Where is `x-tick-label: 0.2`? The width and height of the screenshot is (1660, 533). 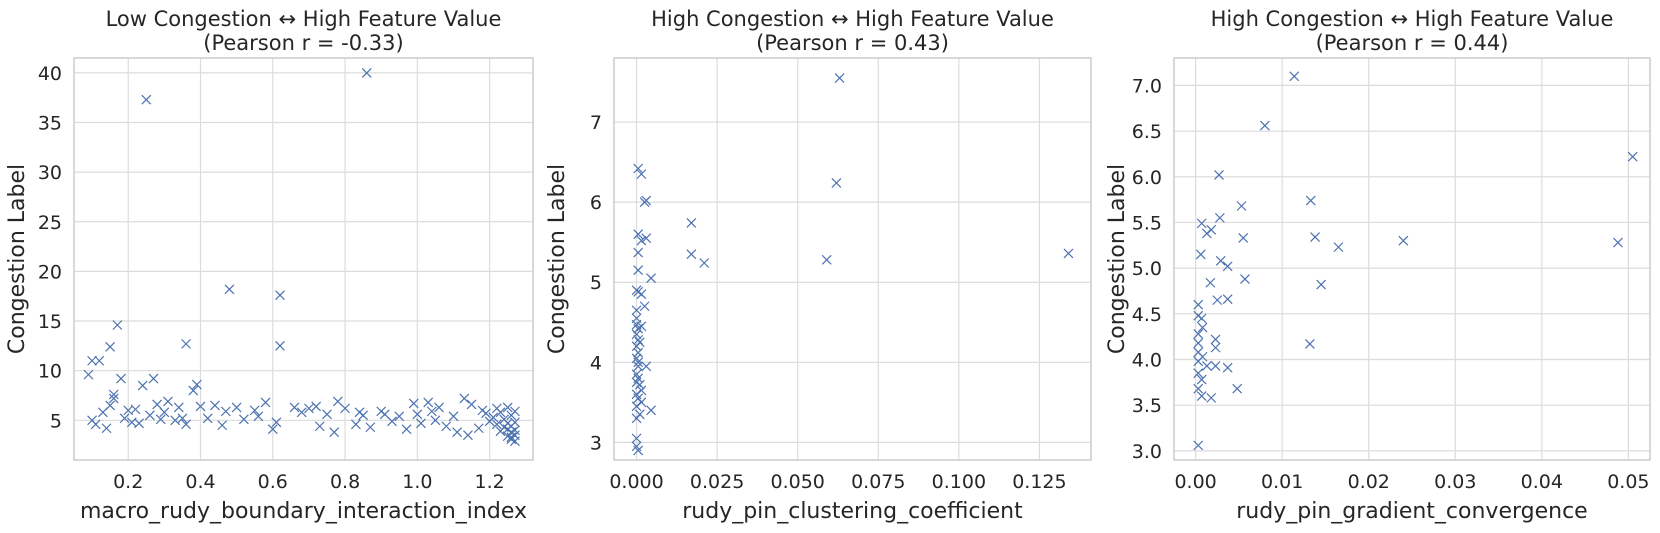
x-tick-label: 0.2 is located at coordinates (128, 482).